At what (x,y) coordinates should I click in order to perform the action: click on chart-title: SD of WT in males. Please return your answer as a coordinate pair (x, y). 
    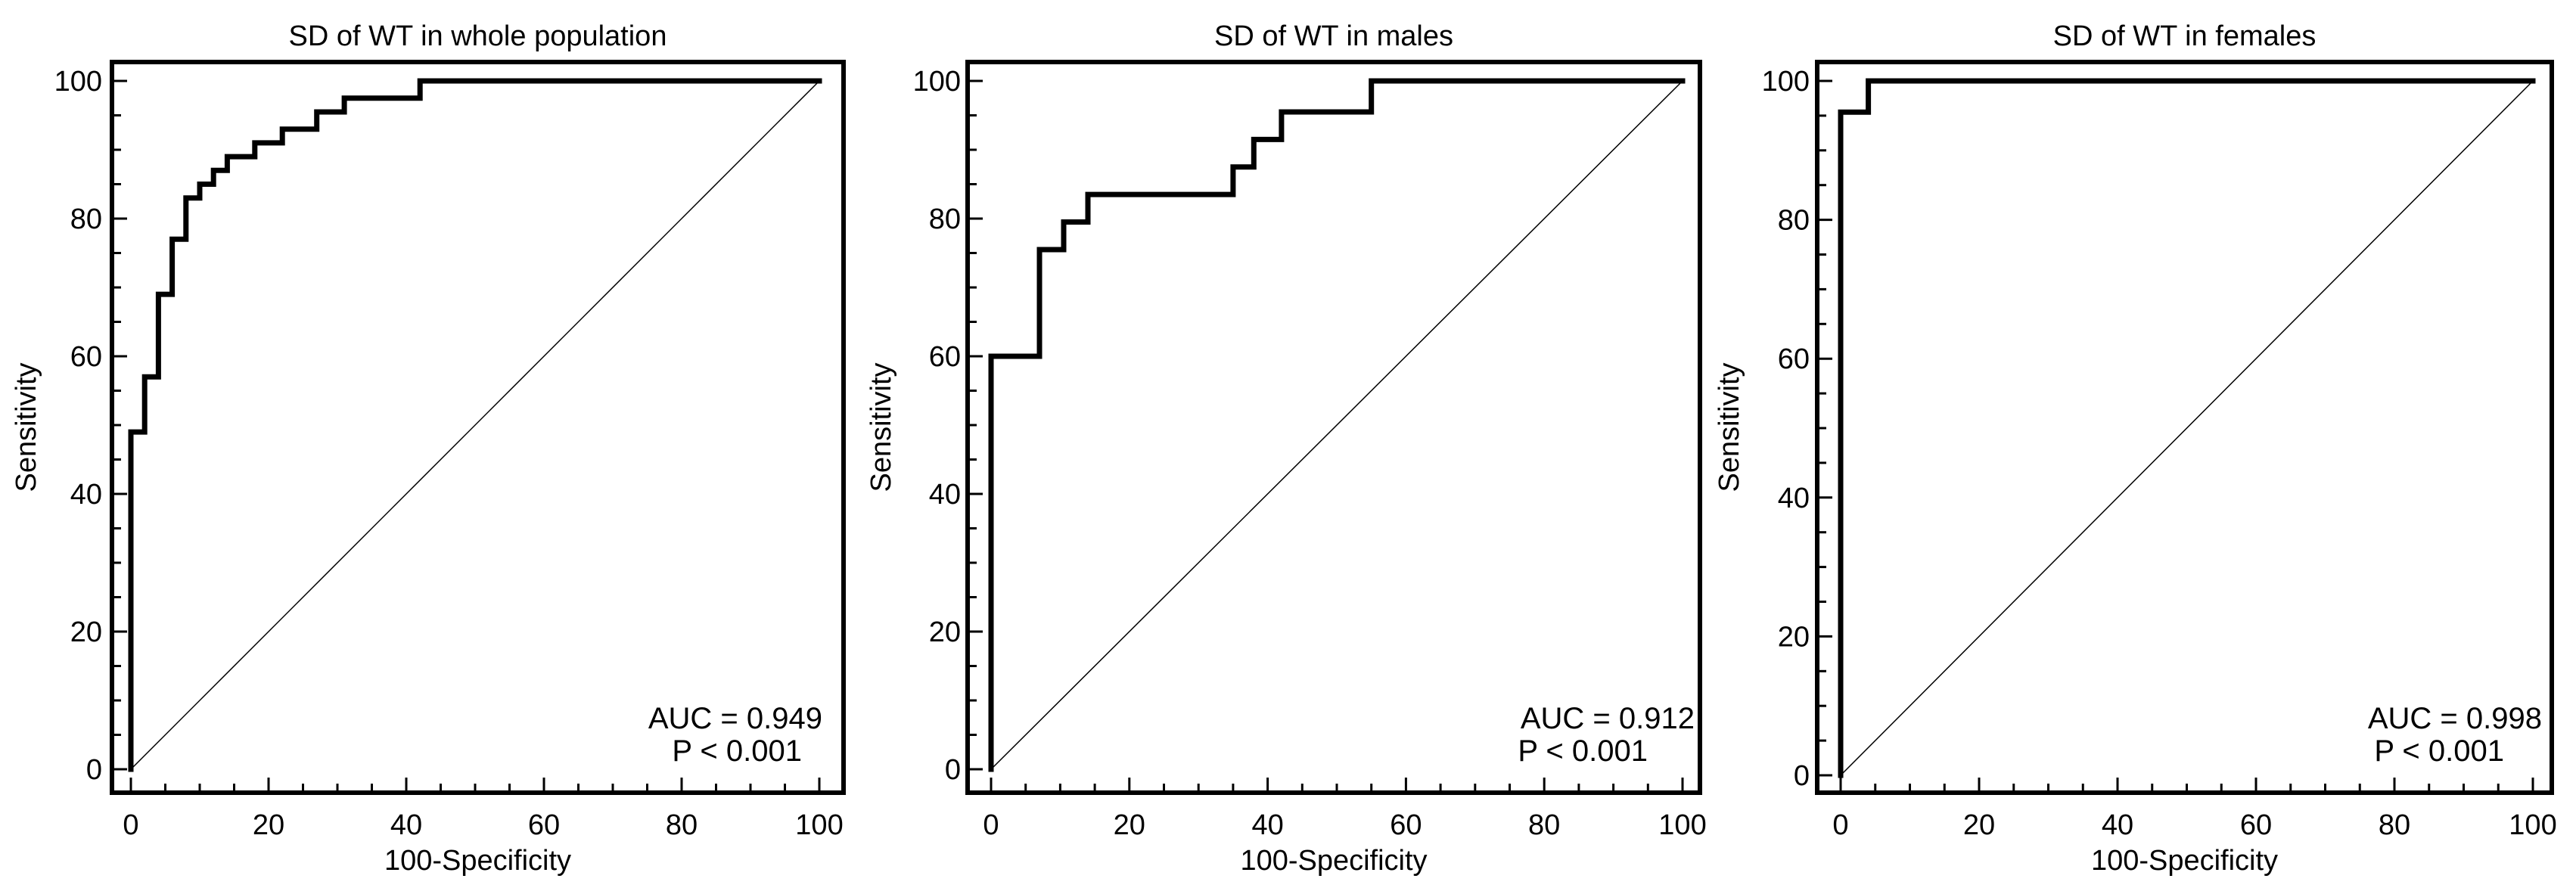
    Looking at the image, I should click on (1333, 36).